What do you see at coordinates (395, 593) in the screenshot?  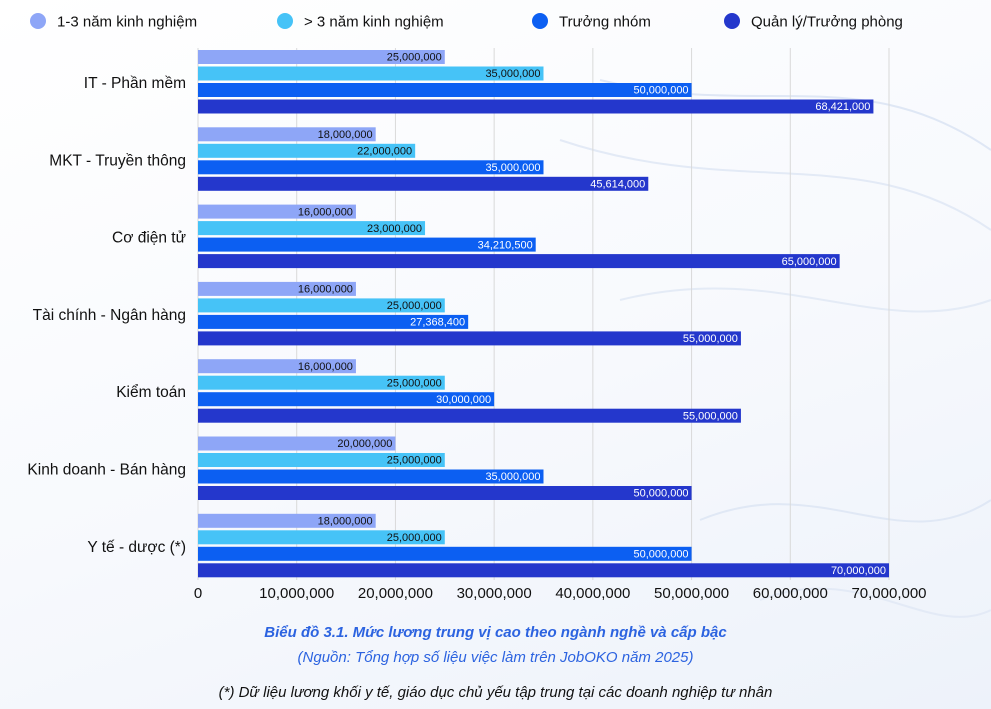 I see `x-tick-label: 20,000,000` at bounding box center [395, 593].